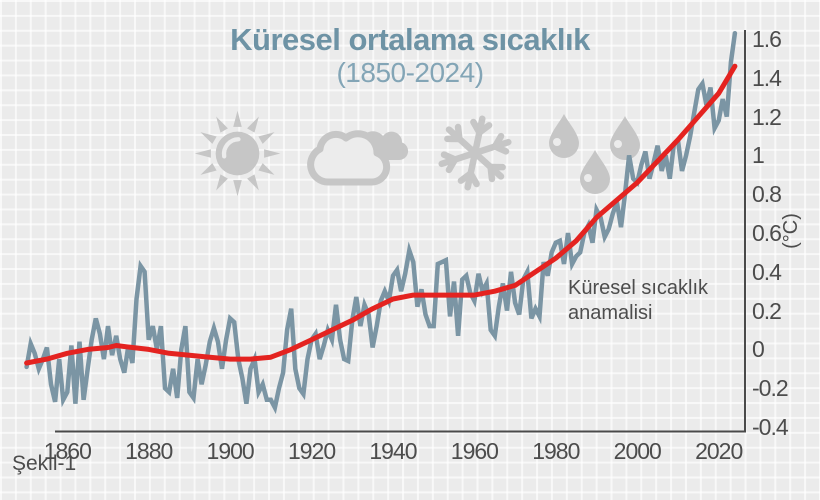  Describe the element at coordinates (758, 349) in the screenshot. I see `y-tick-label: 0` at that location.